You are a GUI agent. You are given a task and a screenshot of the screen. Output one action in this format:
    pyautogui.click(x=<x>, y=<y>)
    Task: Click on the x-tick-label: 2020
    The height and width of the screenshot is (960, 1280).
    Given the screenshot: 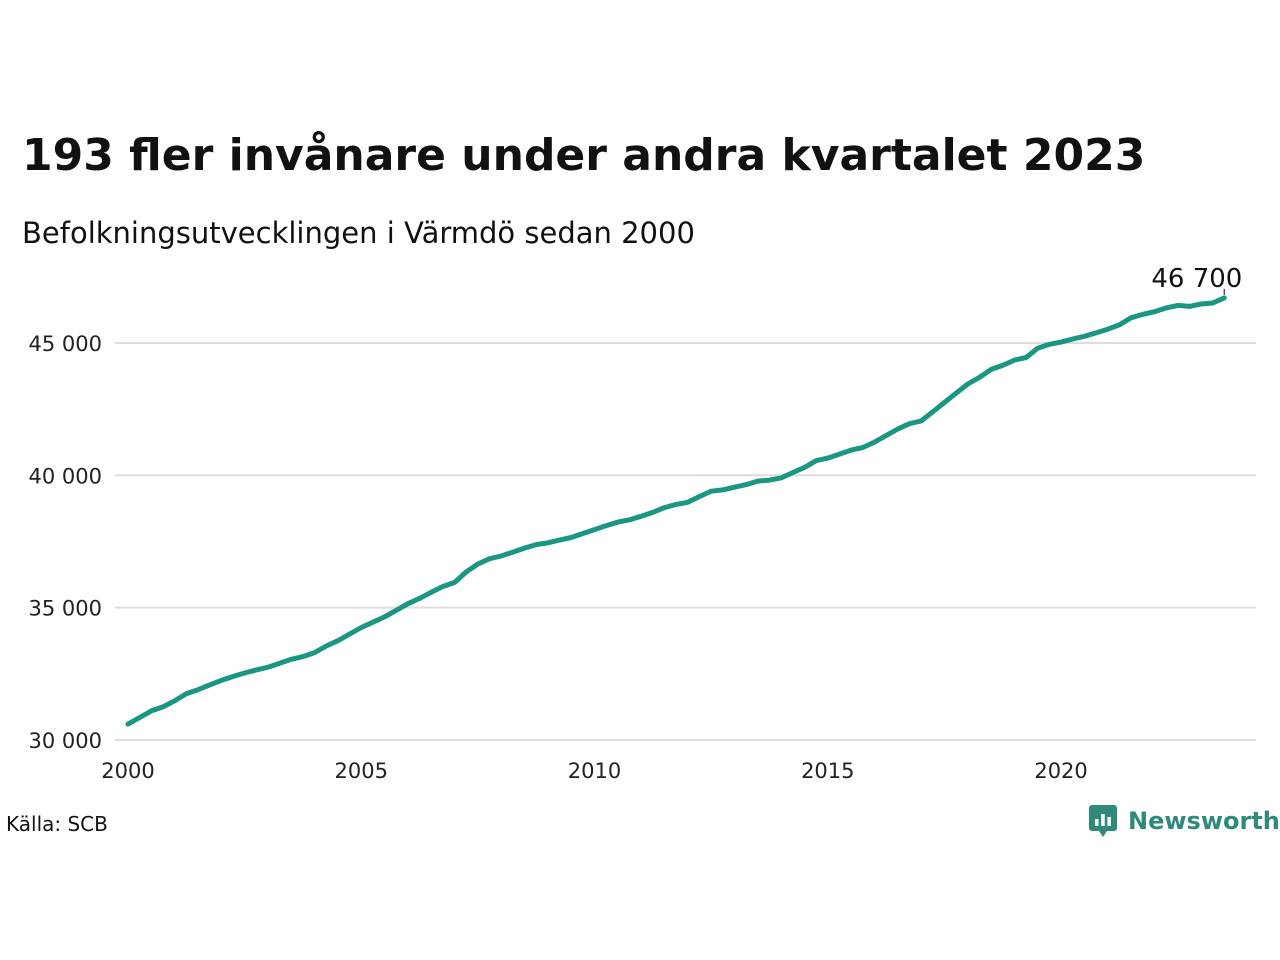 What is the action you would take?
    pyautogui.click(x=1060, y=771)
    